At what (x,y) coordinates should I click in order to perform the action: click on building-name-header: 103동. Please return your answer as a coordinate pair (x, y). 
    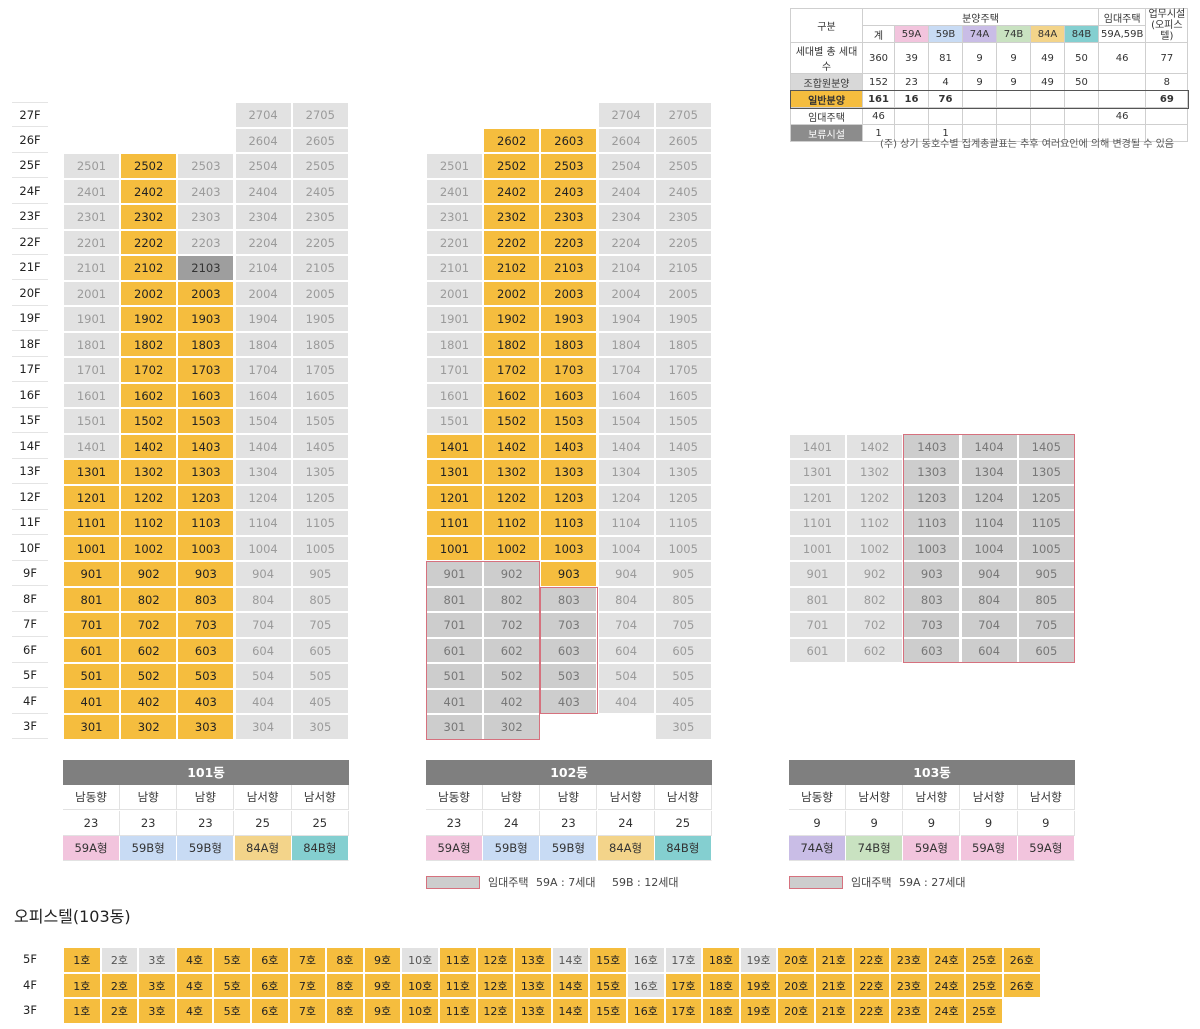
    Looking at the image, I should click on (932, 772).